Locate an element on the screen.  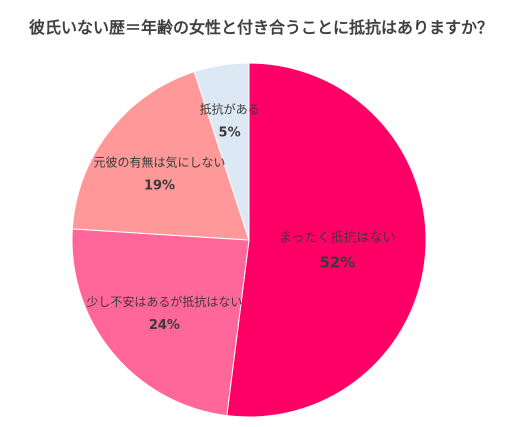
slice-label-group: 元彼の有無は気にしない 19% is located at coordinates (159, 174).